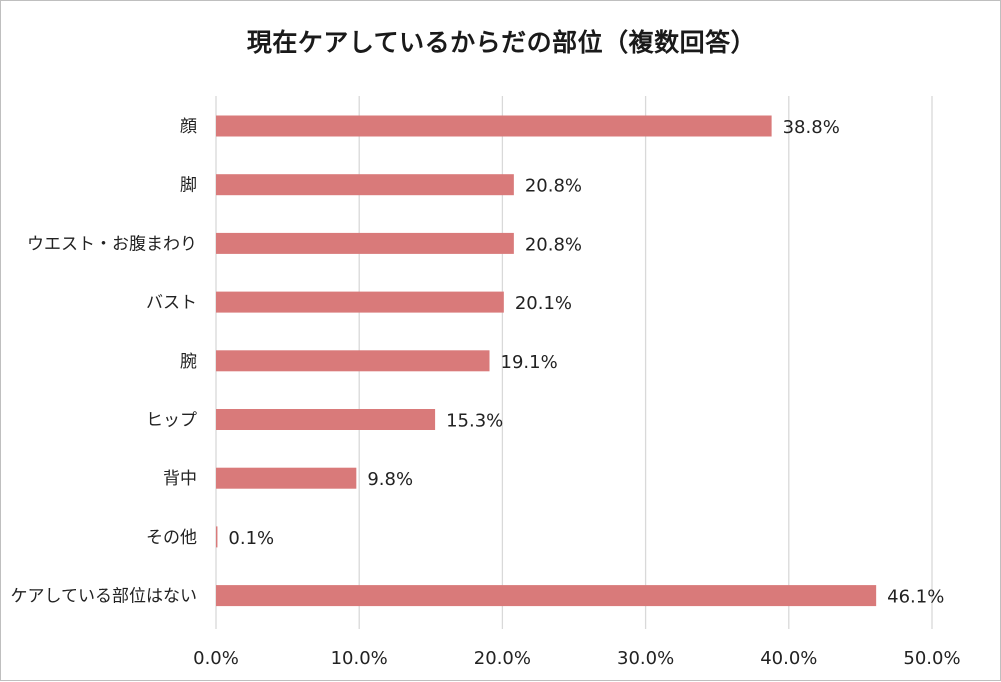  I want to click on chart-title: 現在ケアしているからだの部位（複数回答）, so click(501, 42).